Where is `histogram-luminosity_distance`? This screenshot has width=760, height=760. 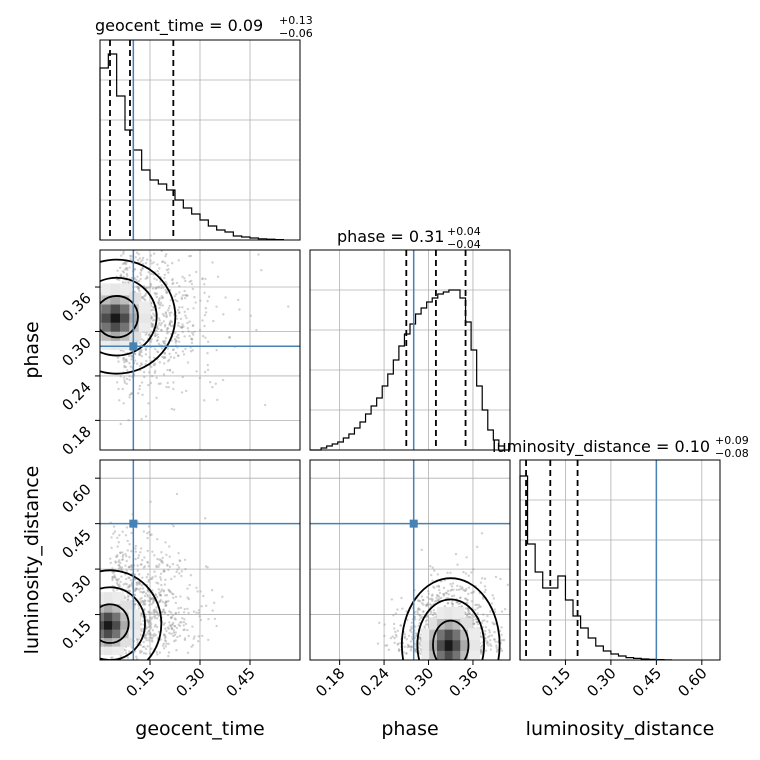 histogram-luminosity_distance is located at coordinates (596, 568).